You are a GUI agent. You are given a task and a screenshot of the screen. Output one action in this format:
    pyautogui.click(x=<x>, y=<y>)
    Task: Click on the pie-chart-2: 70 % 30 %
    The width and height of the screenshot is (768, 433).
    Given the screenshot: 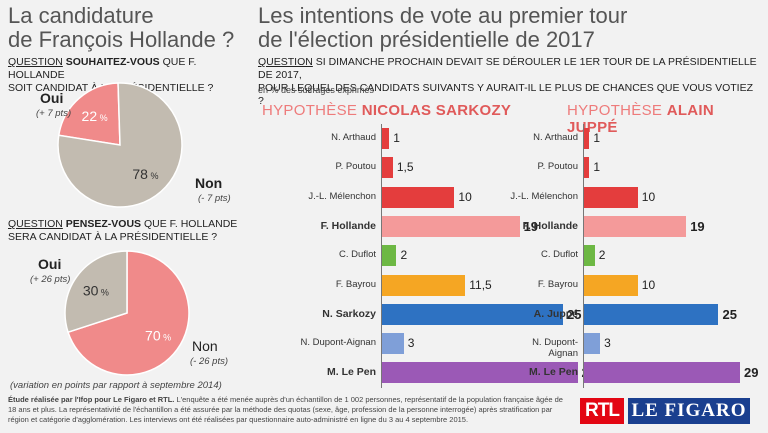 What is the action you would take?
    pyautogui.click(x=127, y=313)
    